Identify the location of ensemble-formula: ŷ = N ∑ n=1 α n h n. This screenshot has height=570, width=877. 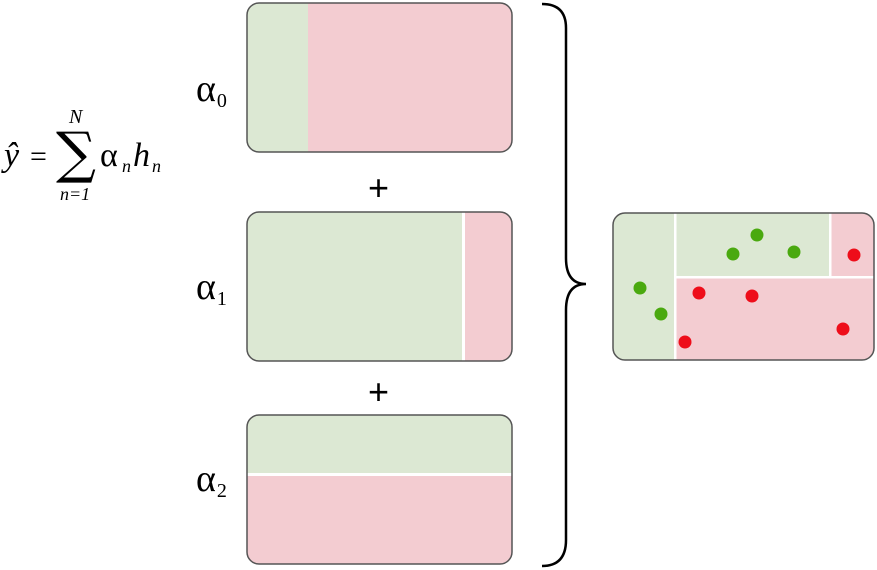
(81, 155).